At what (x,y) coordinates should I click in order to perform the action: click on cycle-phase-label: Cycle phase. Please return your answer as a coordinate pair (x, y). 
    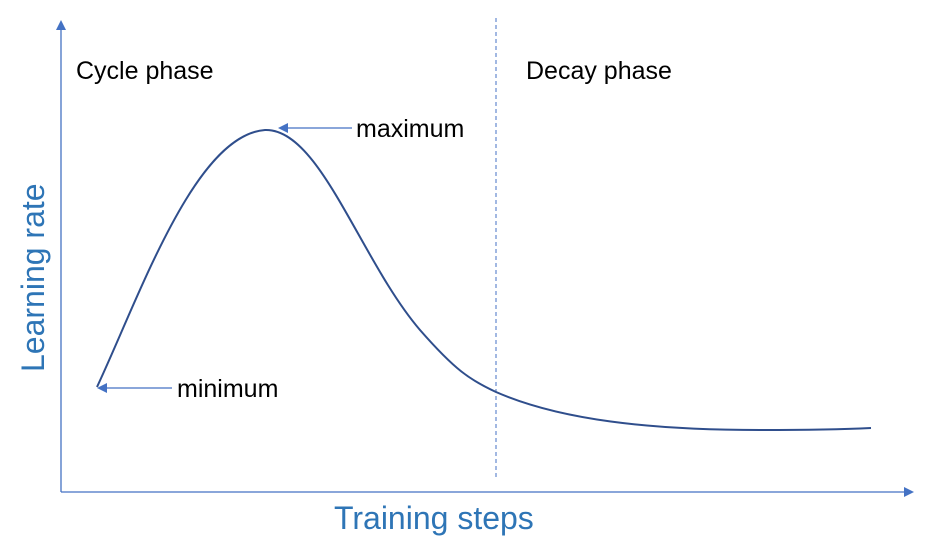
    Looking at the image, I should click on (145, 71).